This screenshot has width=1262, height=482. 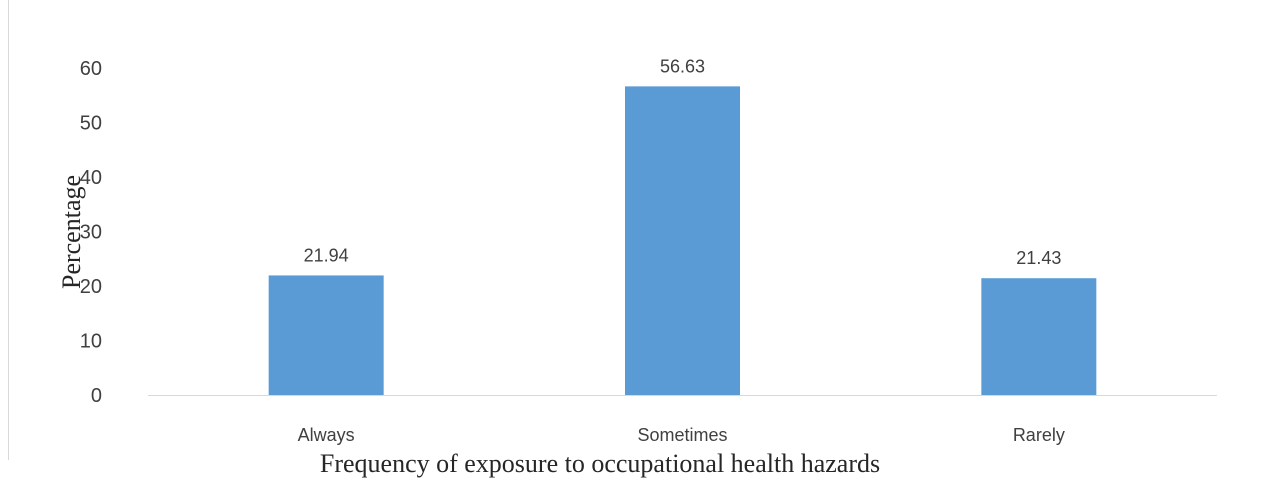 I want to click on category-label-sometimes: Sometimes, so click(x=682, y=435).